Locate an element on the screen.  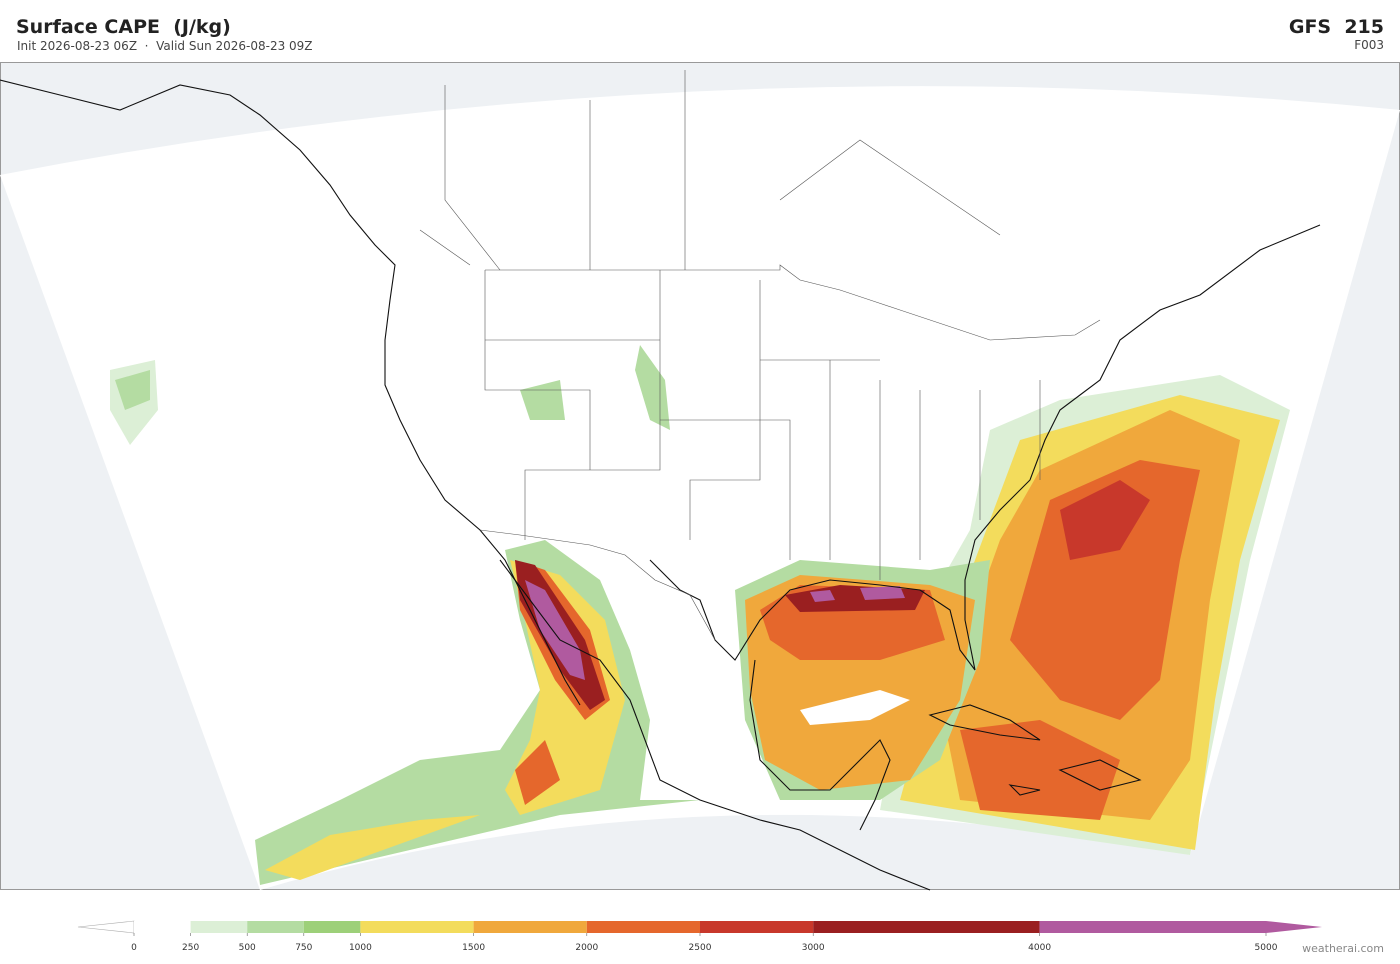
forecast-hour: F003 is located at coordinates (1369, 45).